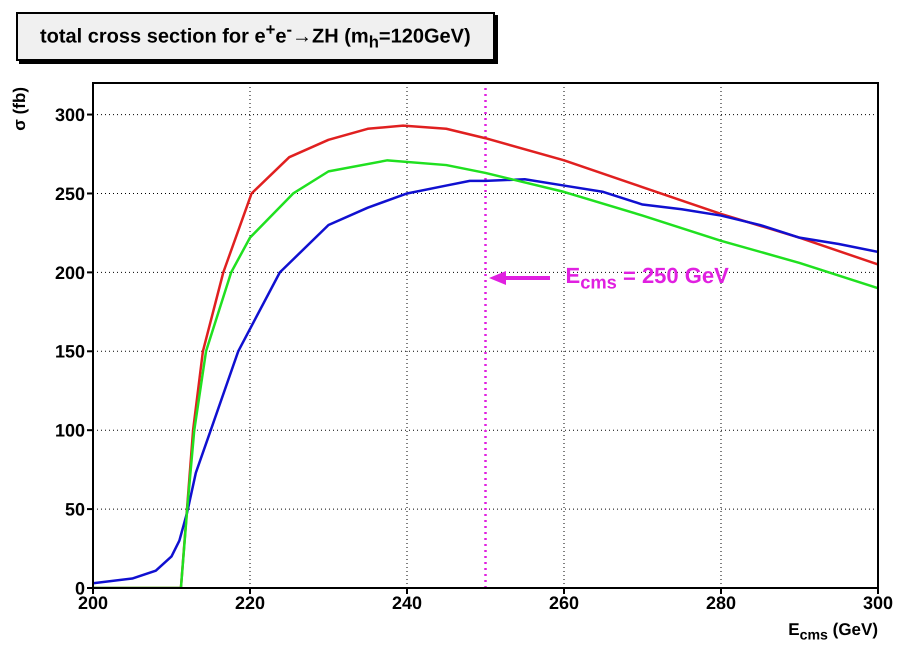 Image resolution: width=908 pixels, height=645 pixels. Describe the element at coordinates (20, 109) in the screenshot. I see `y-axis-title: σ (fb)` at that location.